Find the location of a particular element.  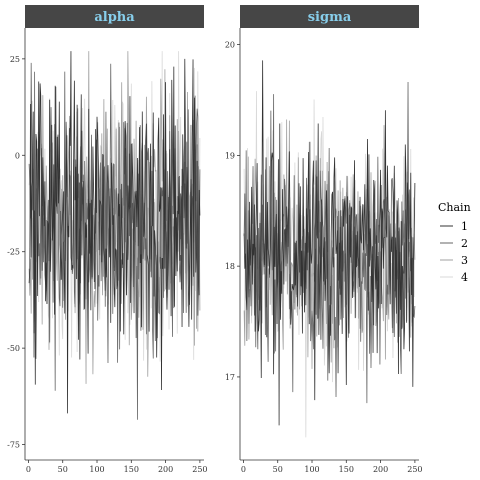

y-tick-label-sigma: 19 is located at coordinates (230, 155).